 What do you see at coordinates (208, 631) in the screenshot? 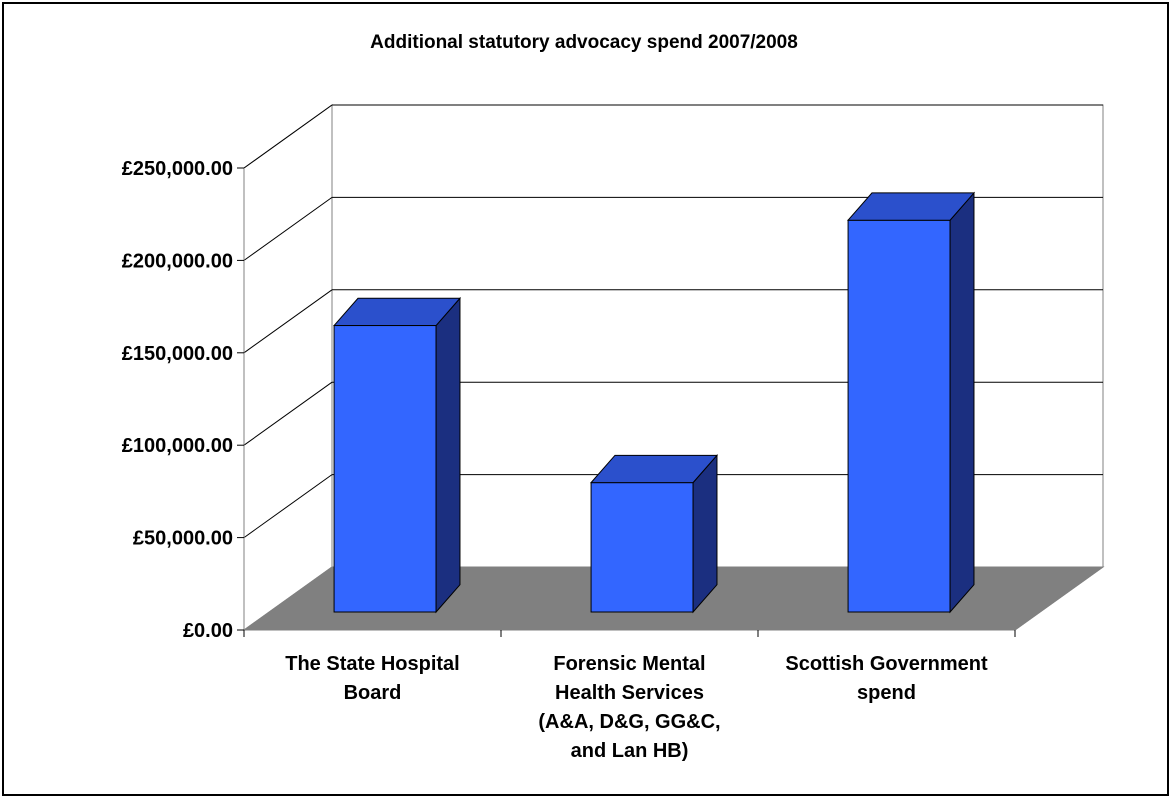
I see `y-tick-label-0: £0.00` at bounding box center [208, 631].